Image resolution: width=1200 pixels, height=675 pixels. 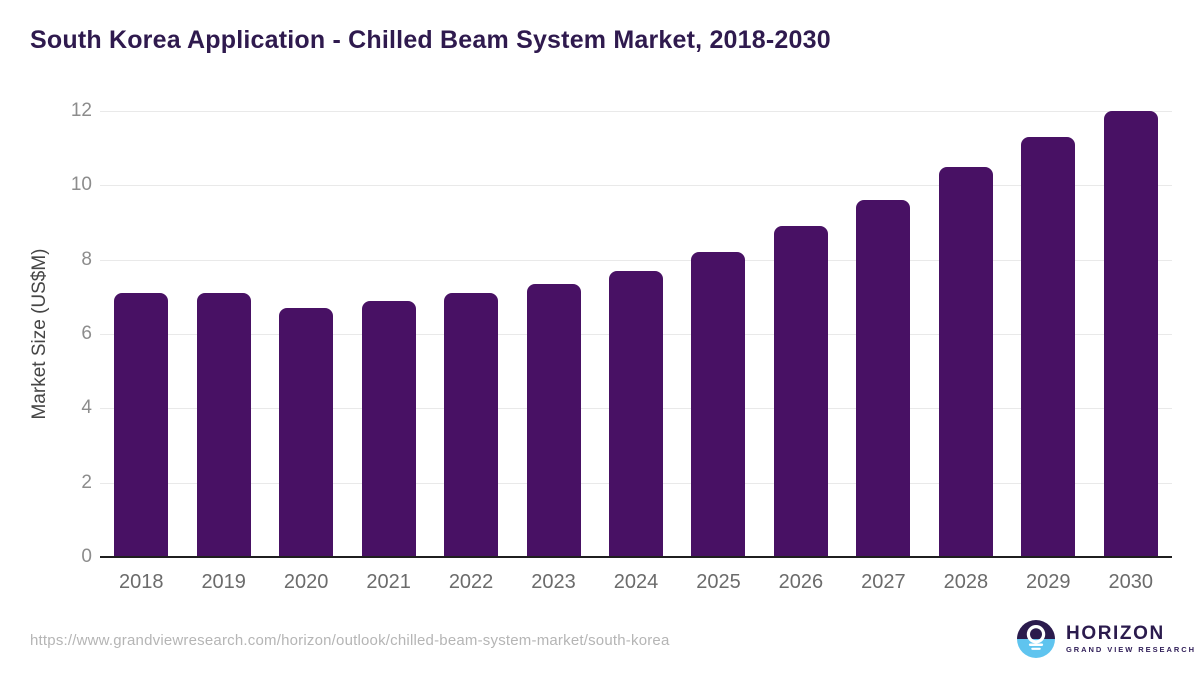 What do you see at coordinates (471, 425) in the screenshot?
I see `bar-2022` at bounding box center [471, 425].